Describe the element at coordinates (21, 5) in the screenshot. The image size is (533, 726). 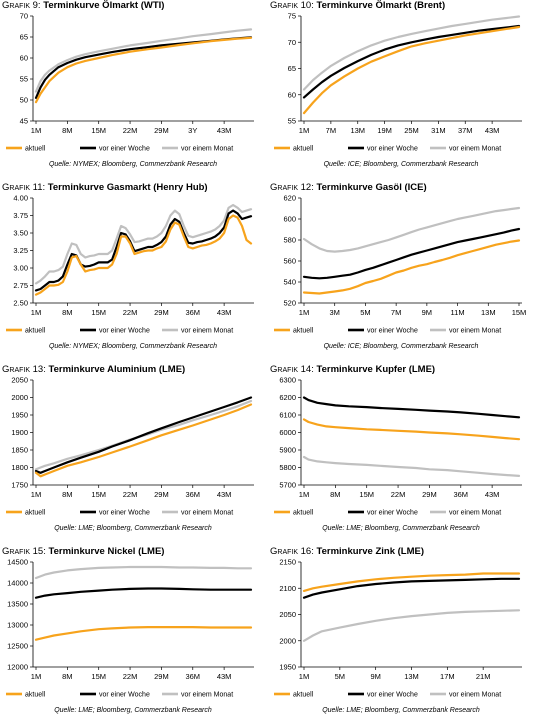
I see `chart-number: Grafik 9:` at that location.